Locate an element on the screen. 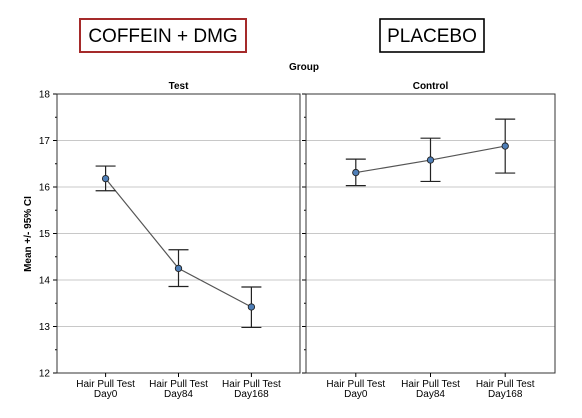 This screenshot has height=418, width=582. y-tick-labels: 12 13 14 15 16 17 18 is located at coordinates (45, 235).